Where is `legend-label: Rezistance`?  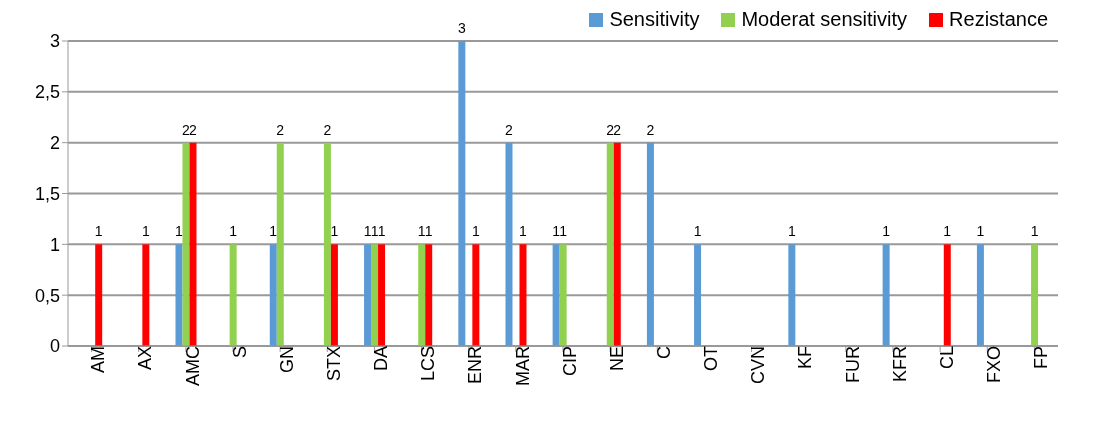
legend-label: Rezistance is located at coordinates (998, 19).